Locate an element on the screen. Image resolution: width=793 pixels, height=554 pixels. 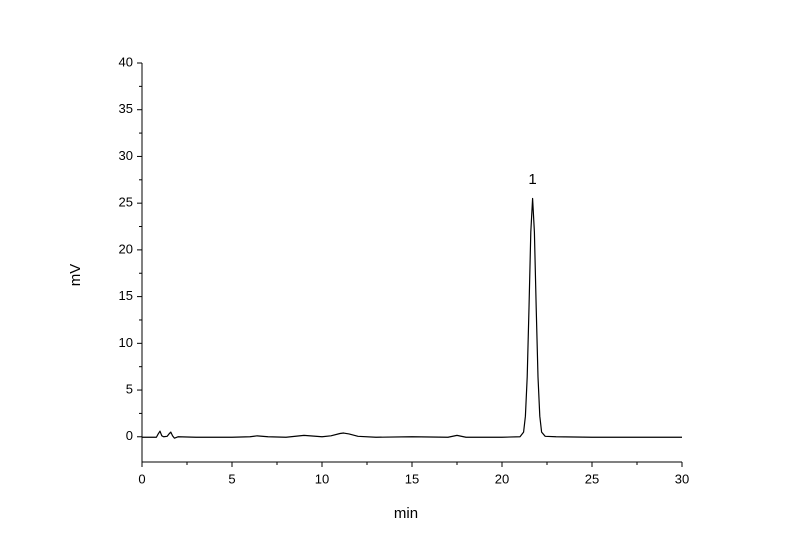
x-tick-label: 20 is located at coordinates (502, 478).